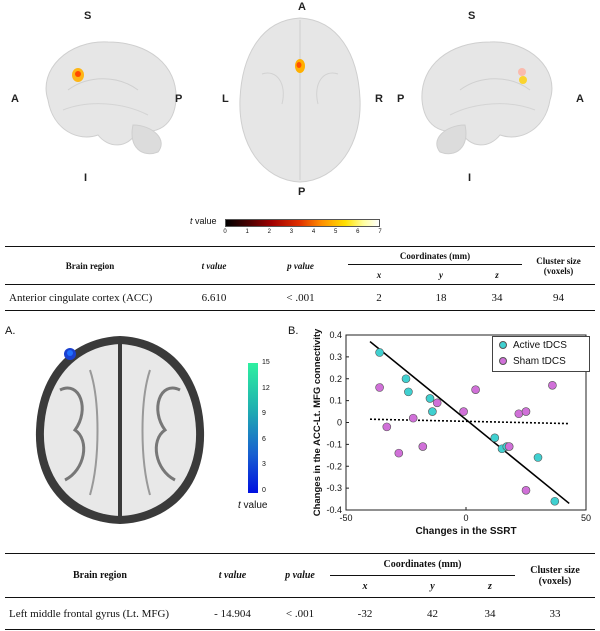  Describe the element at coordinates (334, 444) in the screenshot. I see `y-tick-label: -0.1` at that location.